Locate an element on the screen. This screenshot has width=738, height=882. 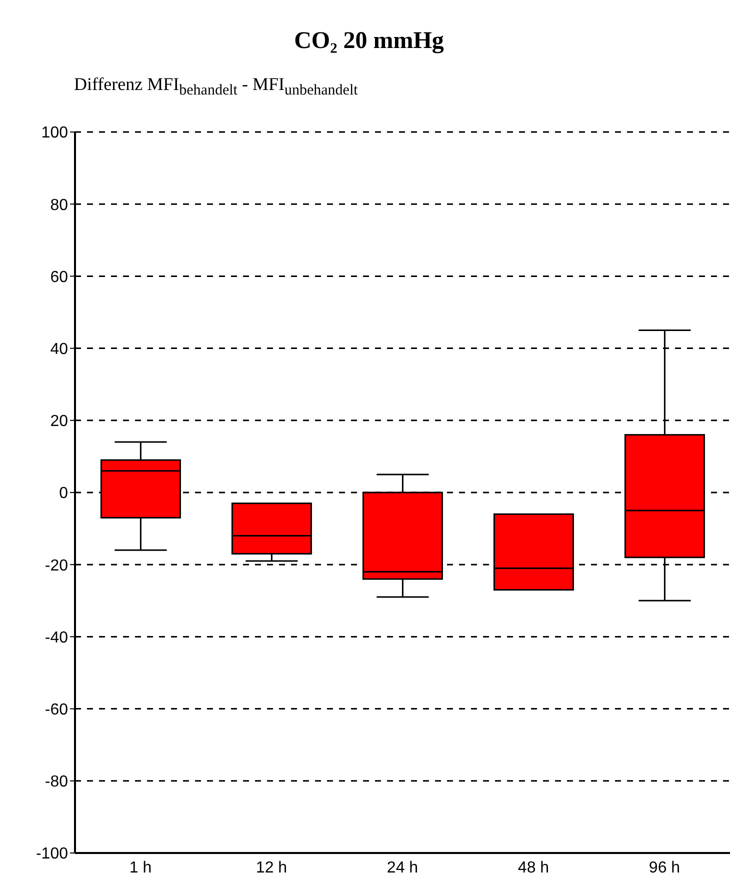
y-tick-label: 80 is located at coordinates (59, 205).